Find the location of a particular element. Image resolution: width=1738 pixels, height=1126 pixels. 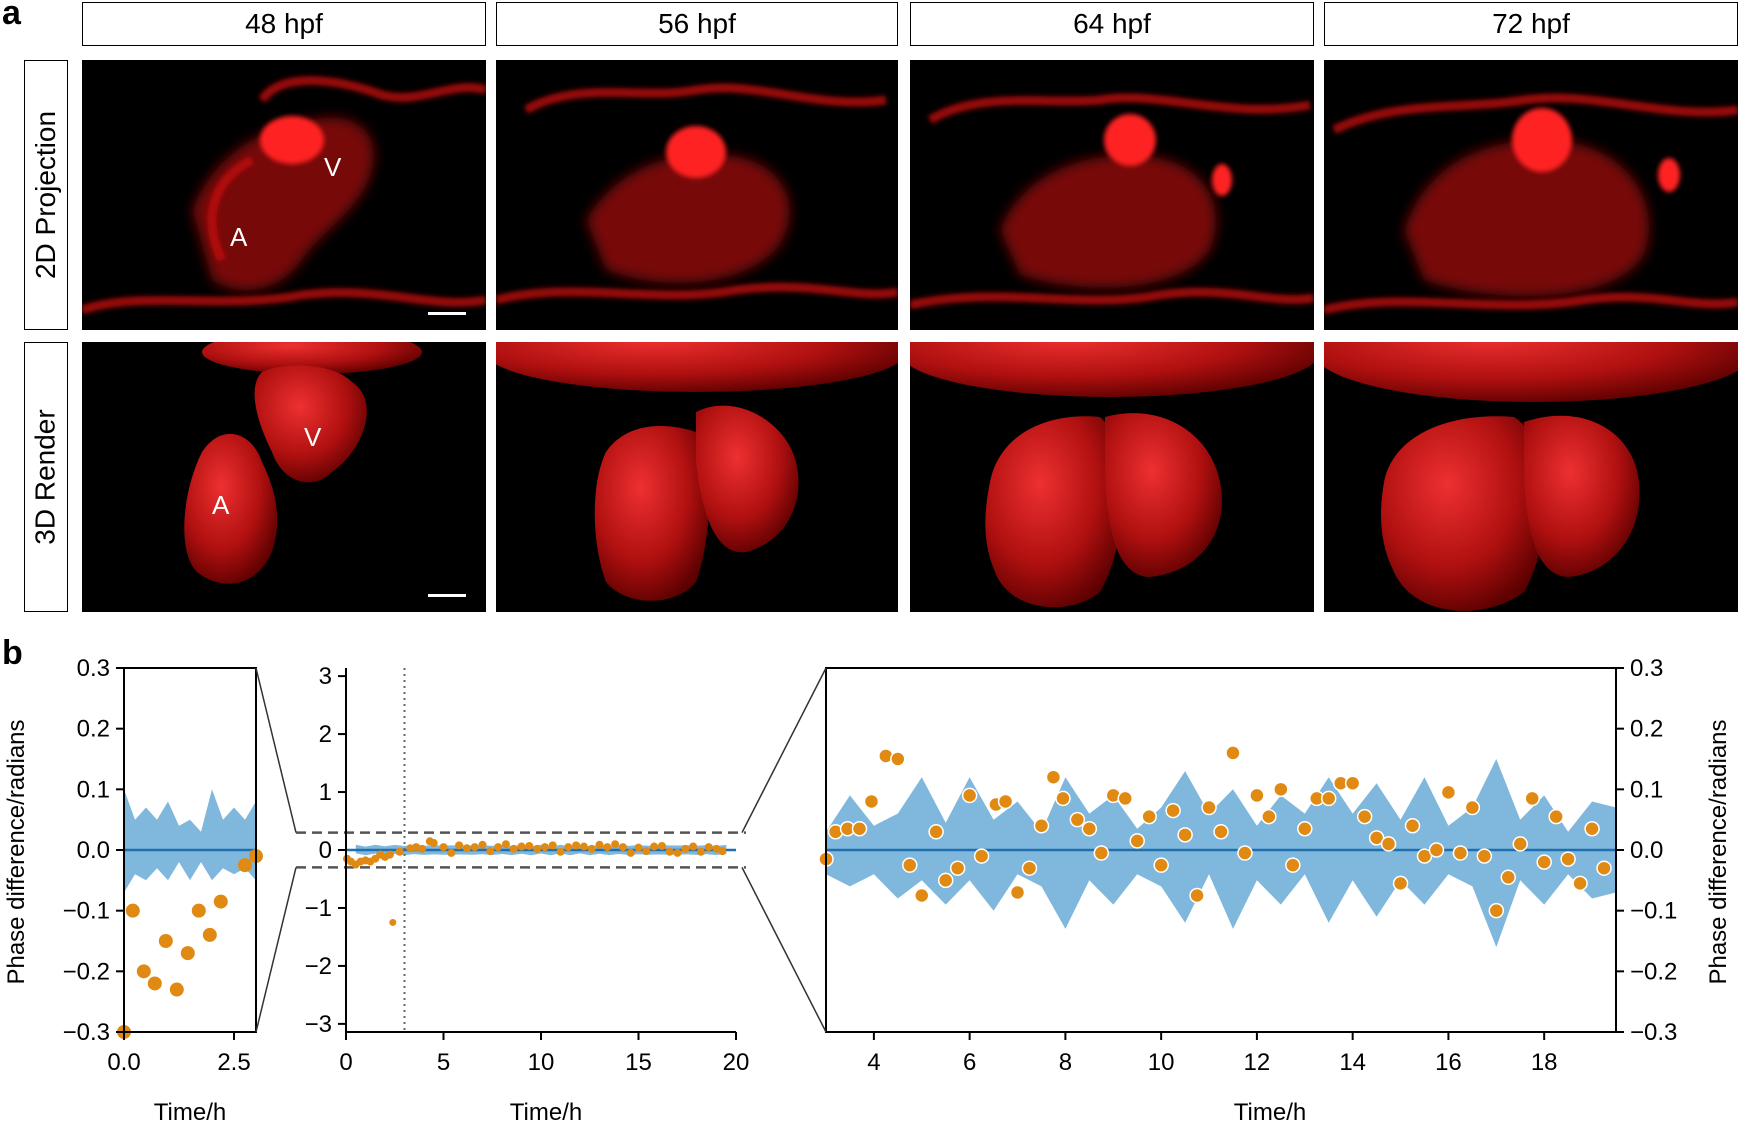

y-tick-label: 0.1 is located at coordinates (93, 789).